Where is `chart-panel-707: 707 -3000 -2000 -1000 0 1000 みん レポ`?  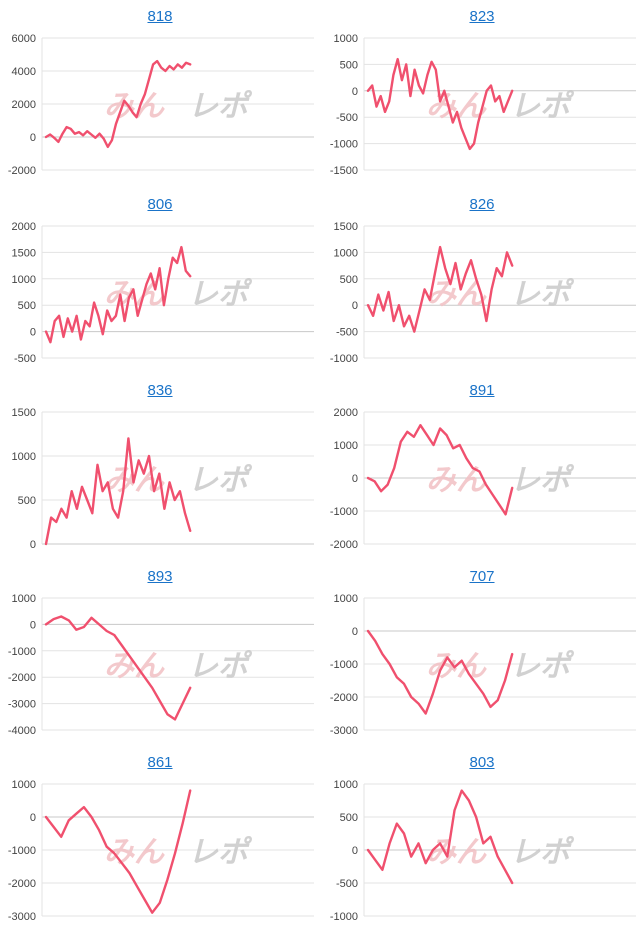
chart-panel-707: 707 -3000 -2000 -1000 0 1000 みん レポ is located at coordinates (481, 653).